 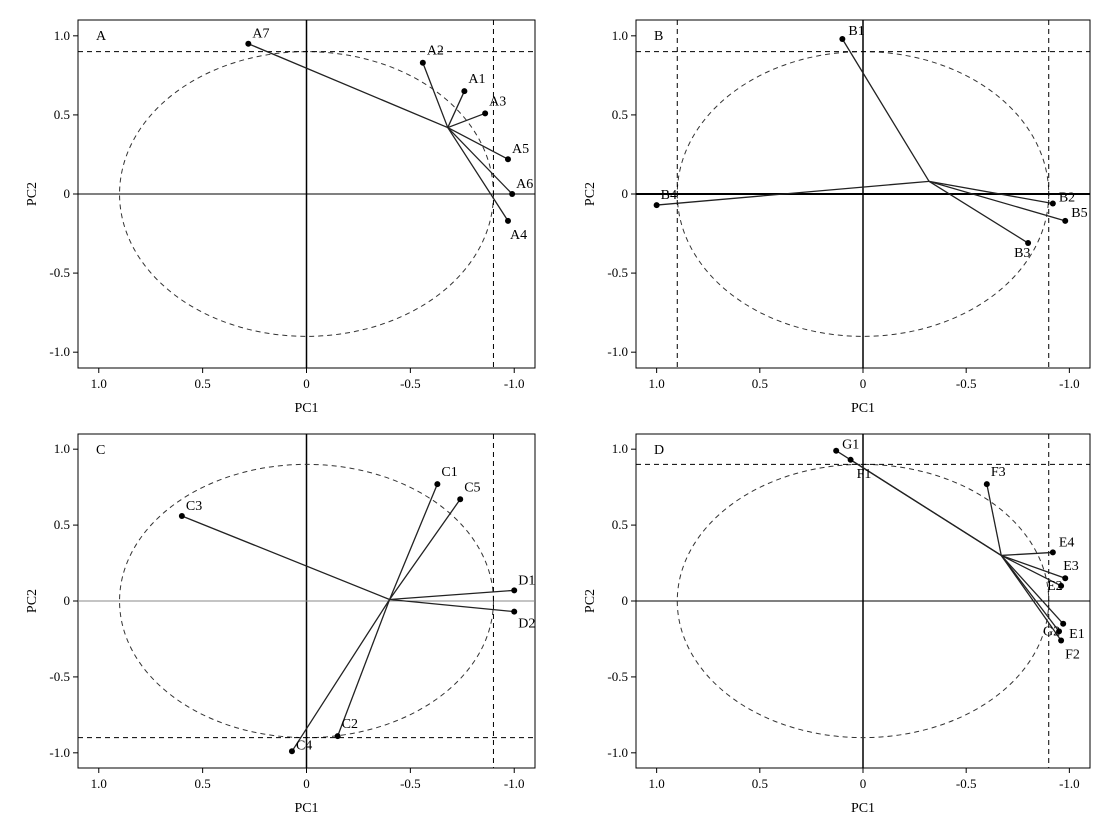 I want to click on point-label: B4, so click(x=669, y=195).